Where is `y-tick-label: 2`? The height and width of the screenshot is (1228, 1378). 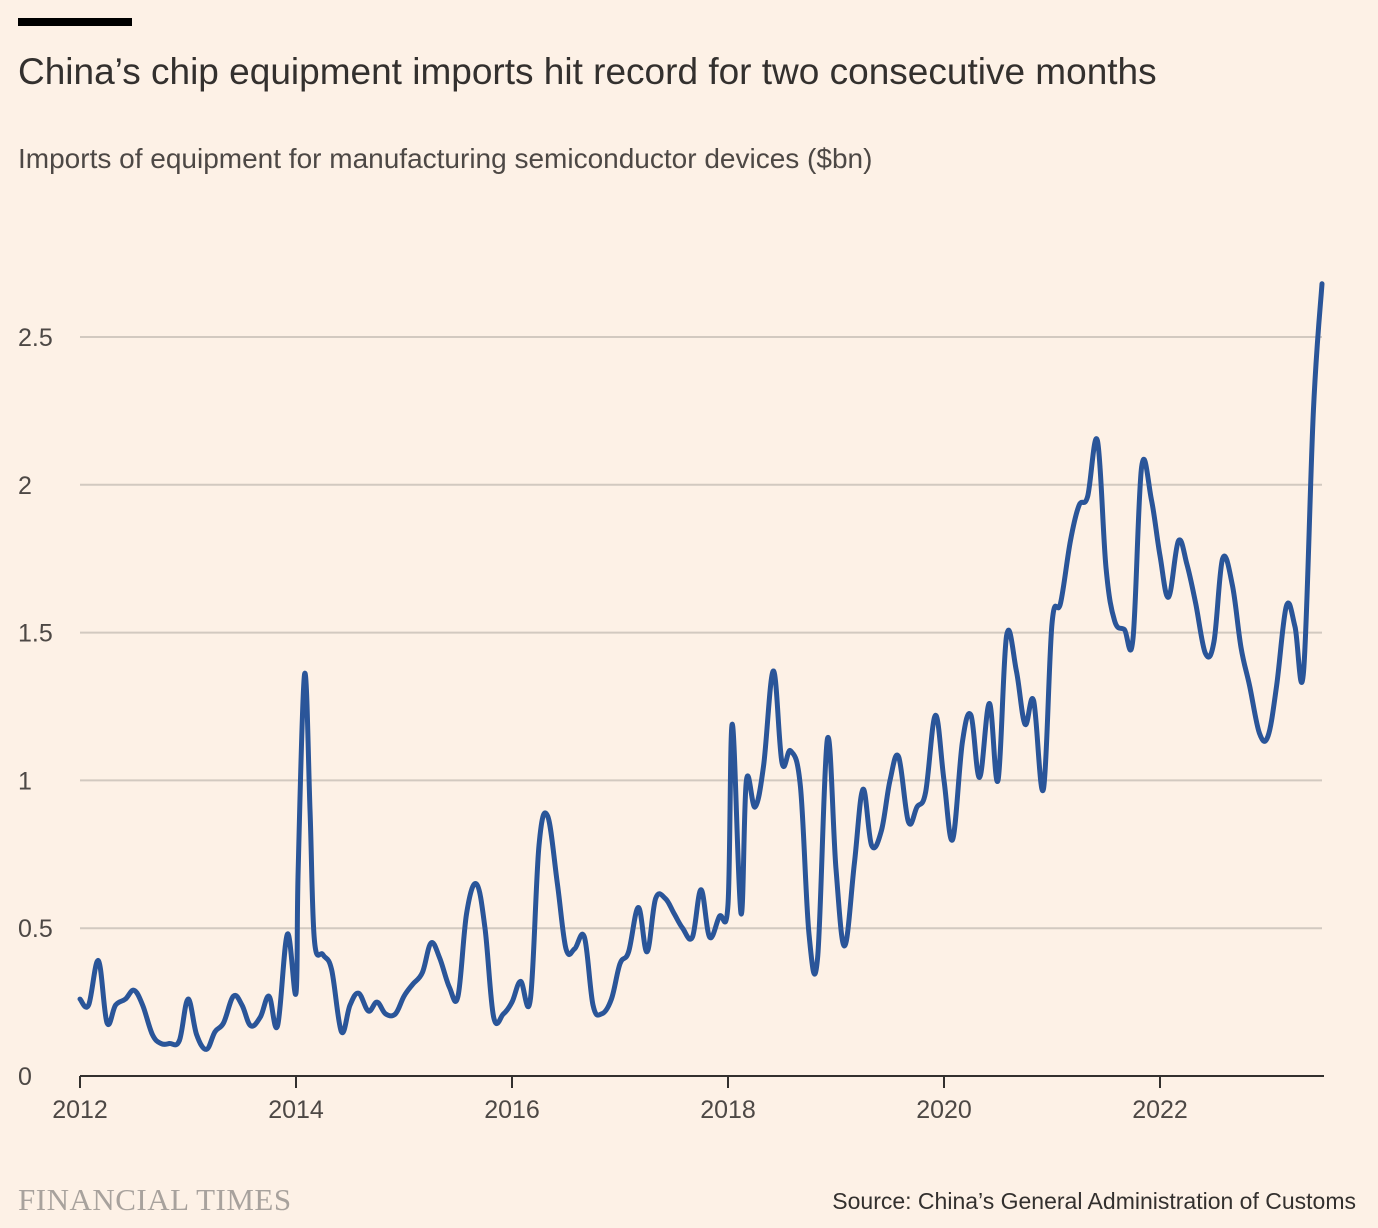 y-tick-label: 2 is located at coordinates (25, 486).